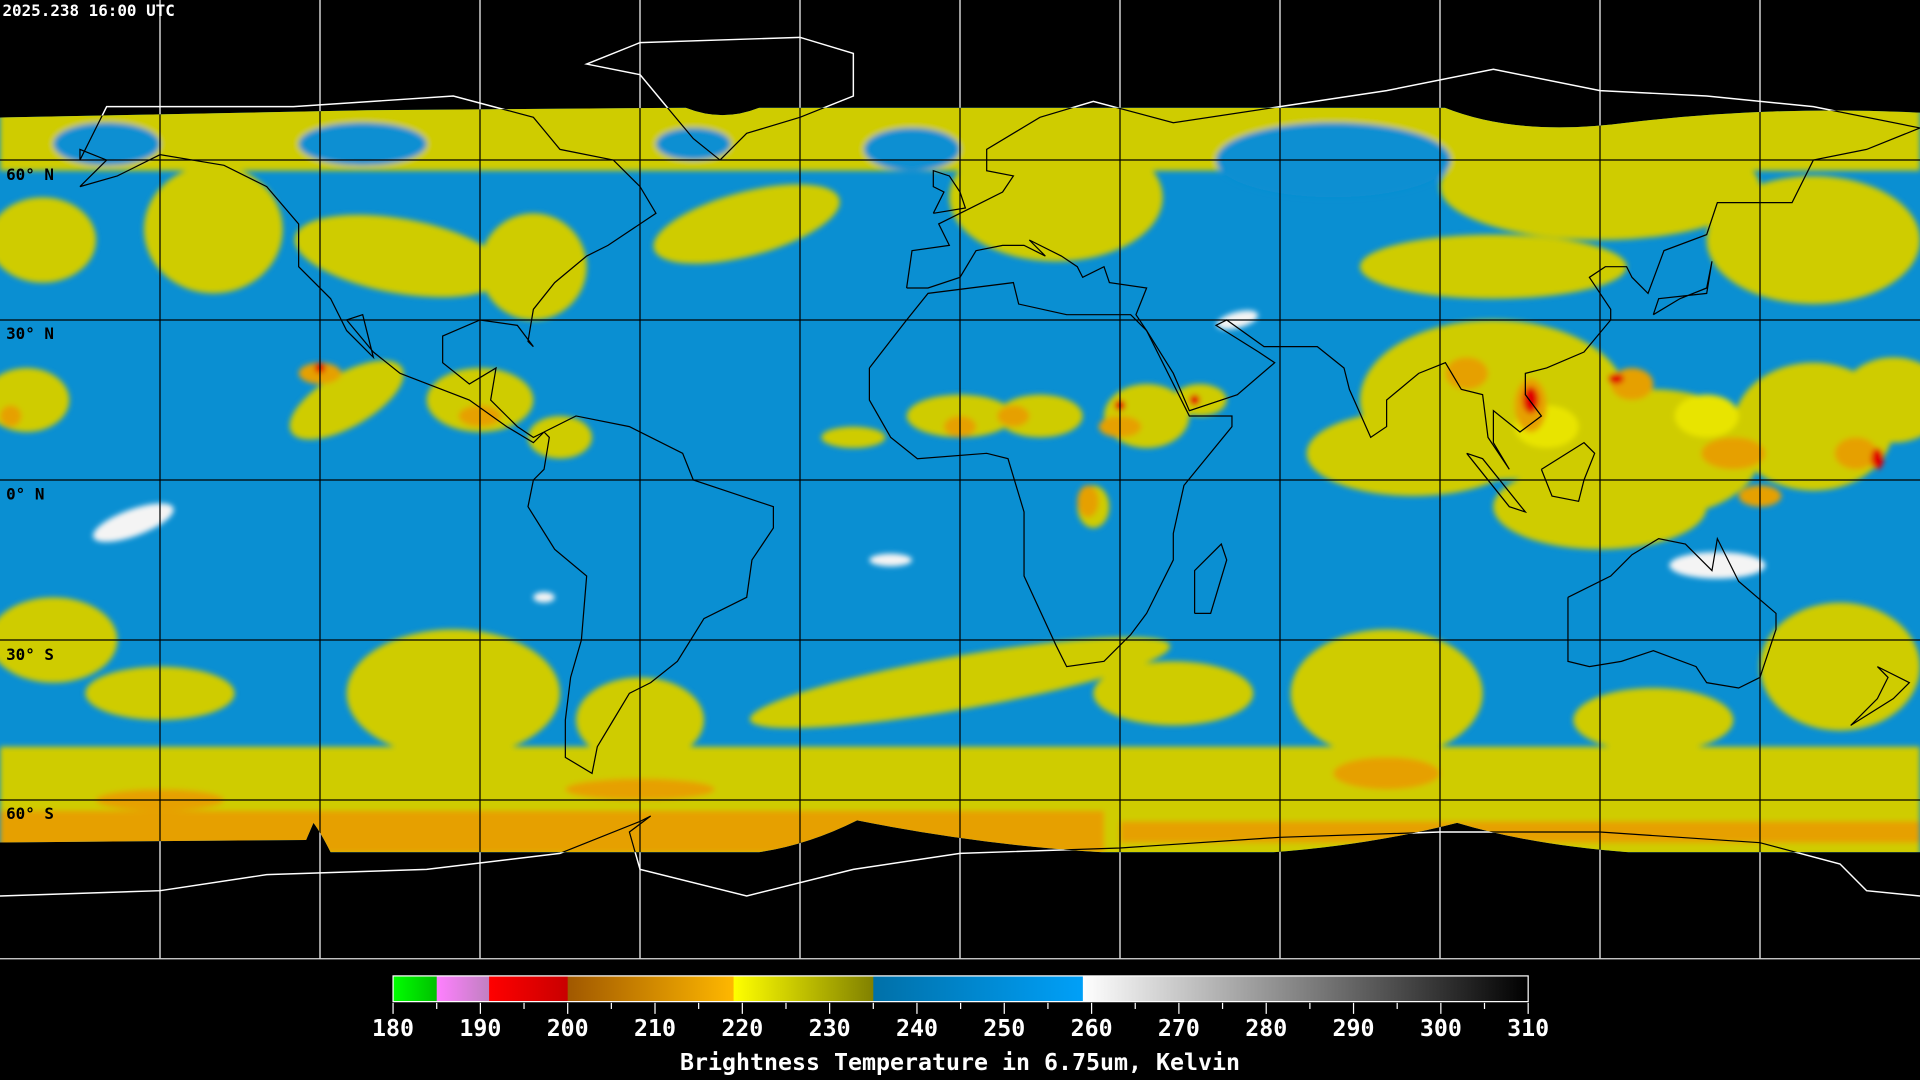 The width and height of the screenshot is (1920, 1080). Describe the element at coordinates (1266, 1028) in the screenshot. I see `colorbar-tick-label: 280` at that location.